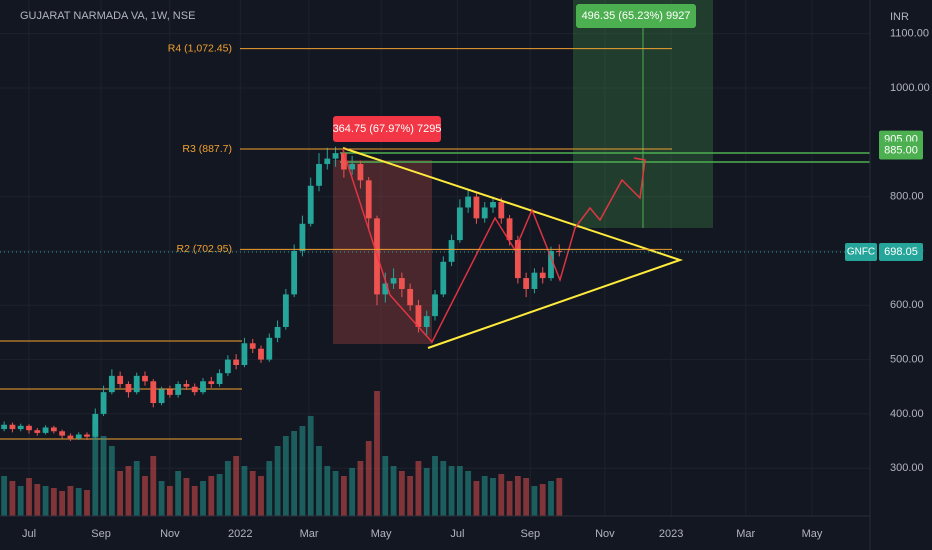 The height and width of the screenshot is (550, 932). I want to click on triangle, so click(513, 248).